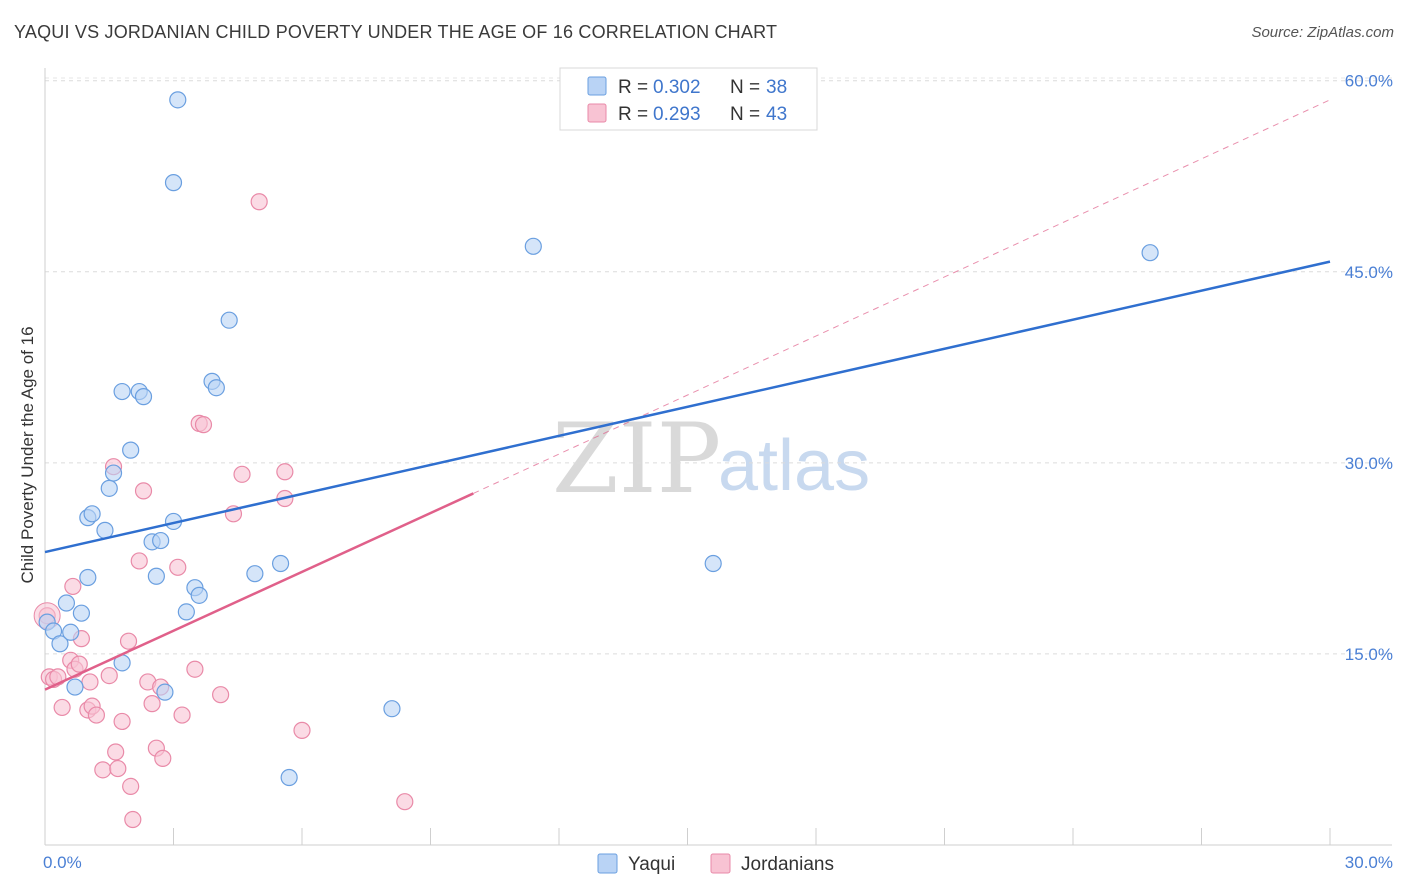  Describe the element at coordinates (1369, 368) in the screenshot. I see `y-tick-labels: 15.0% 30.0% 45.0% 60.0%` at that location.